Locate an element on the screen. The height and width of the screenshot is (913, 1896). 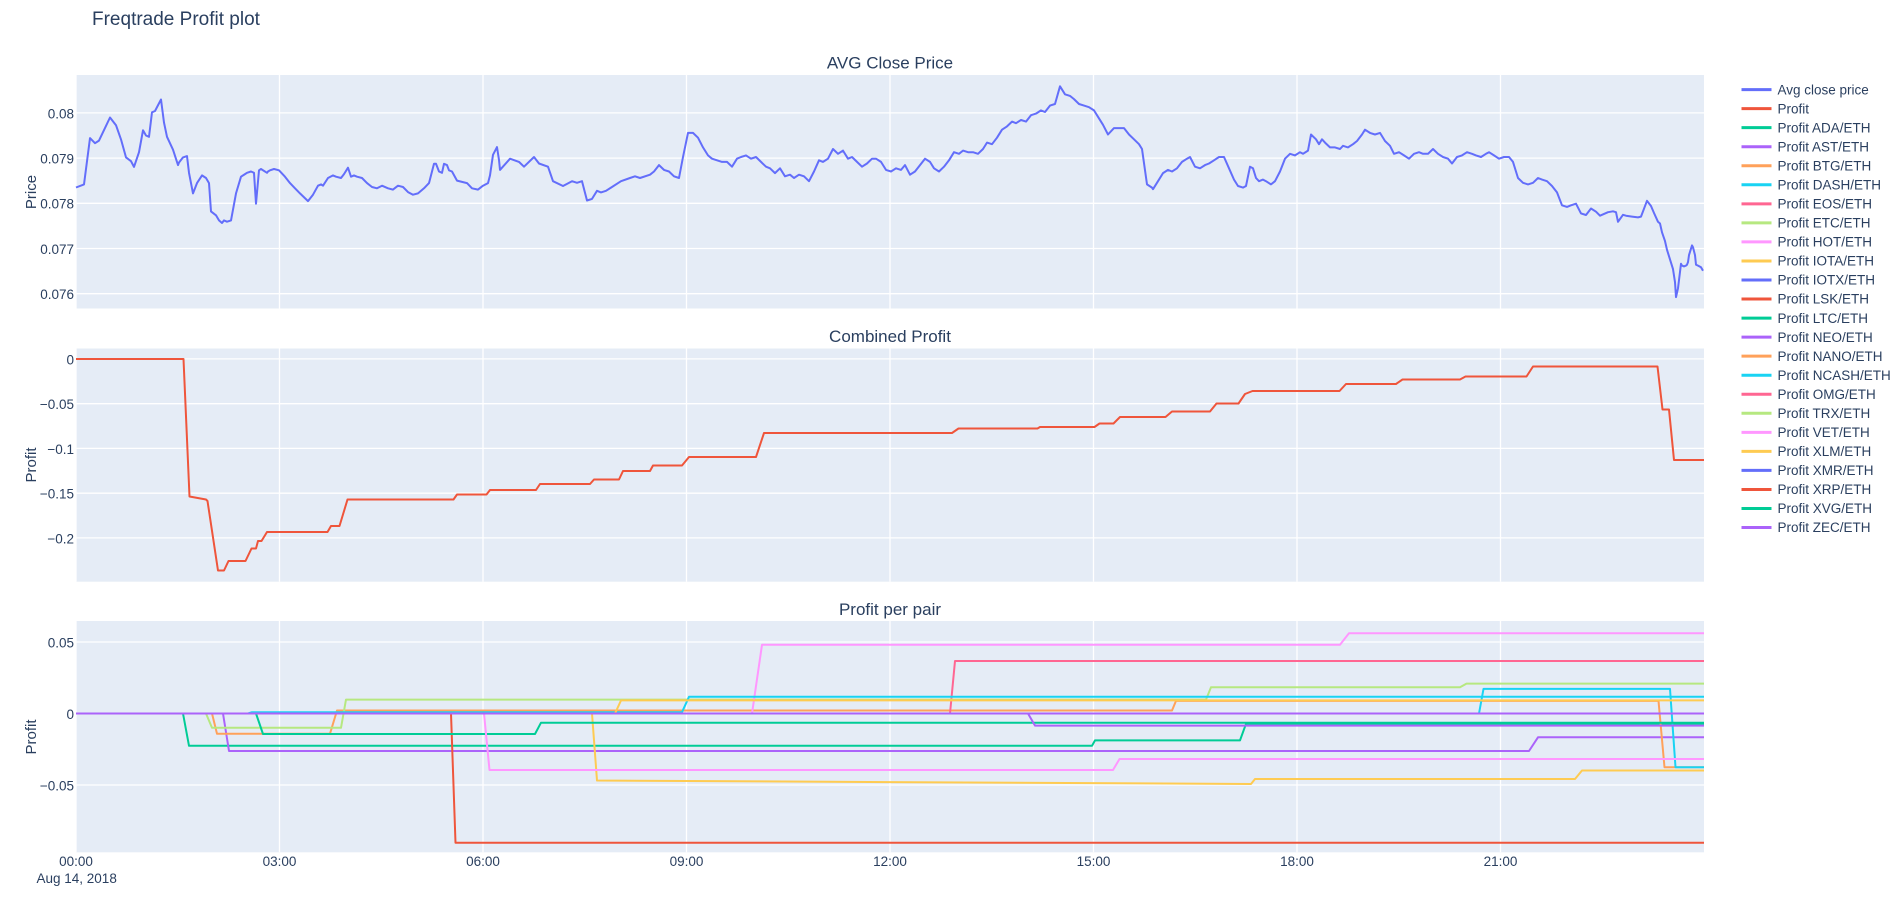
svg-text: −0.1 is located at coordinates (60, 449).